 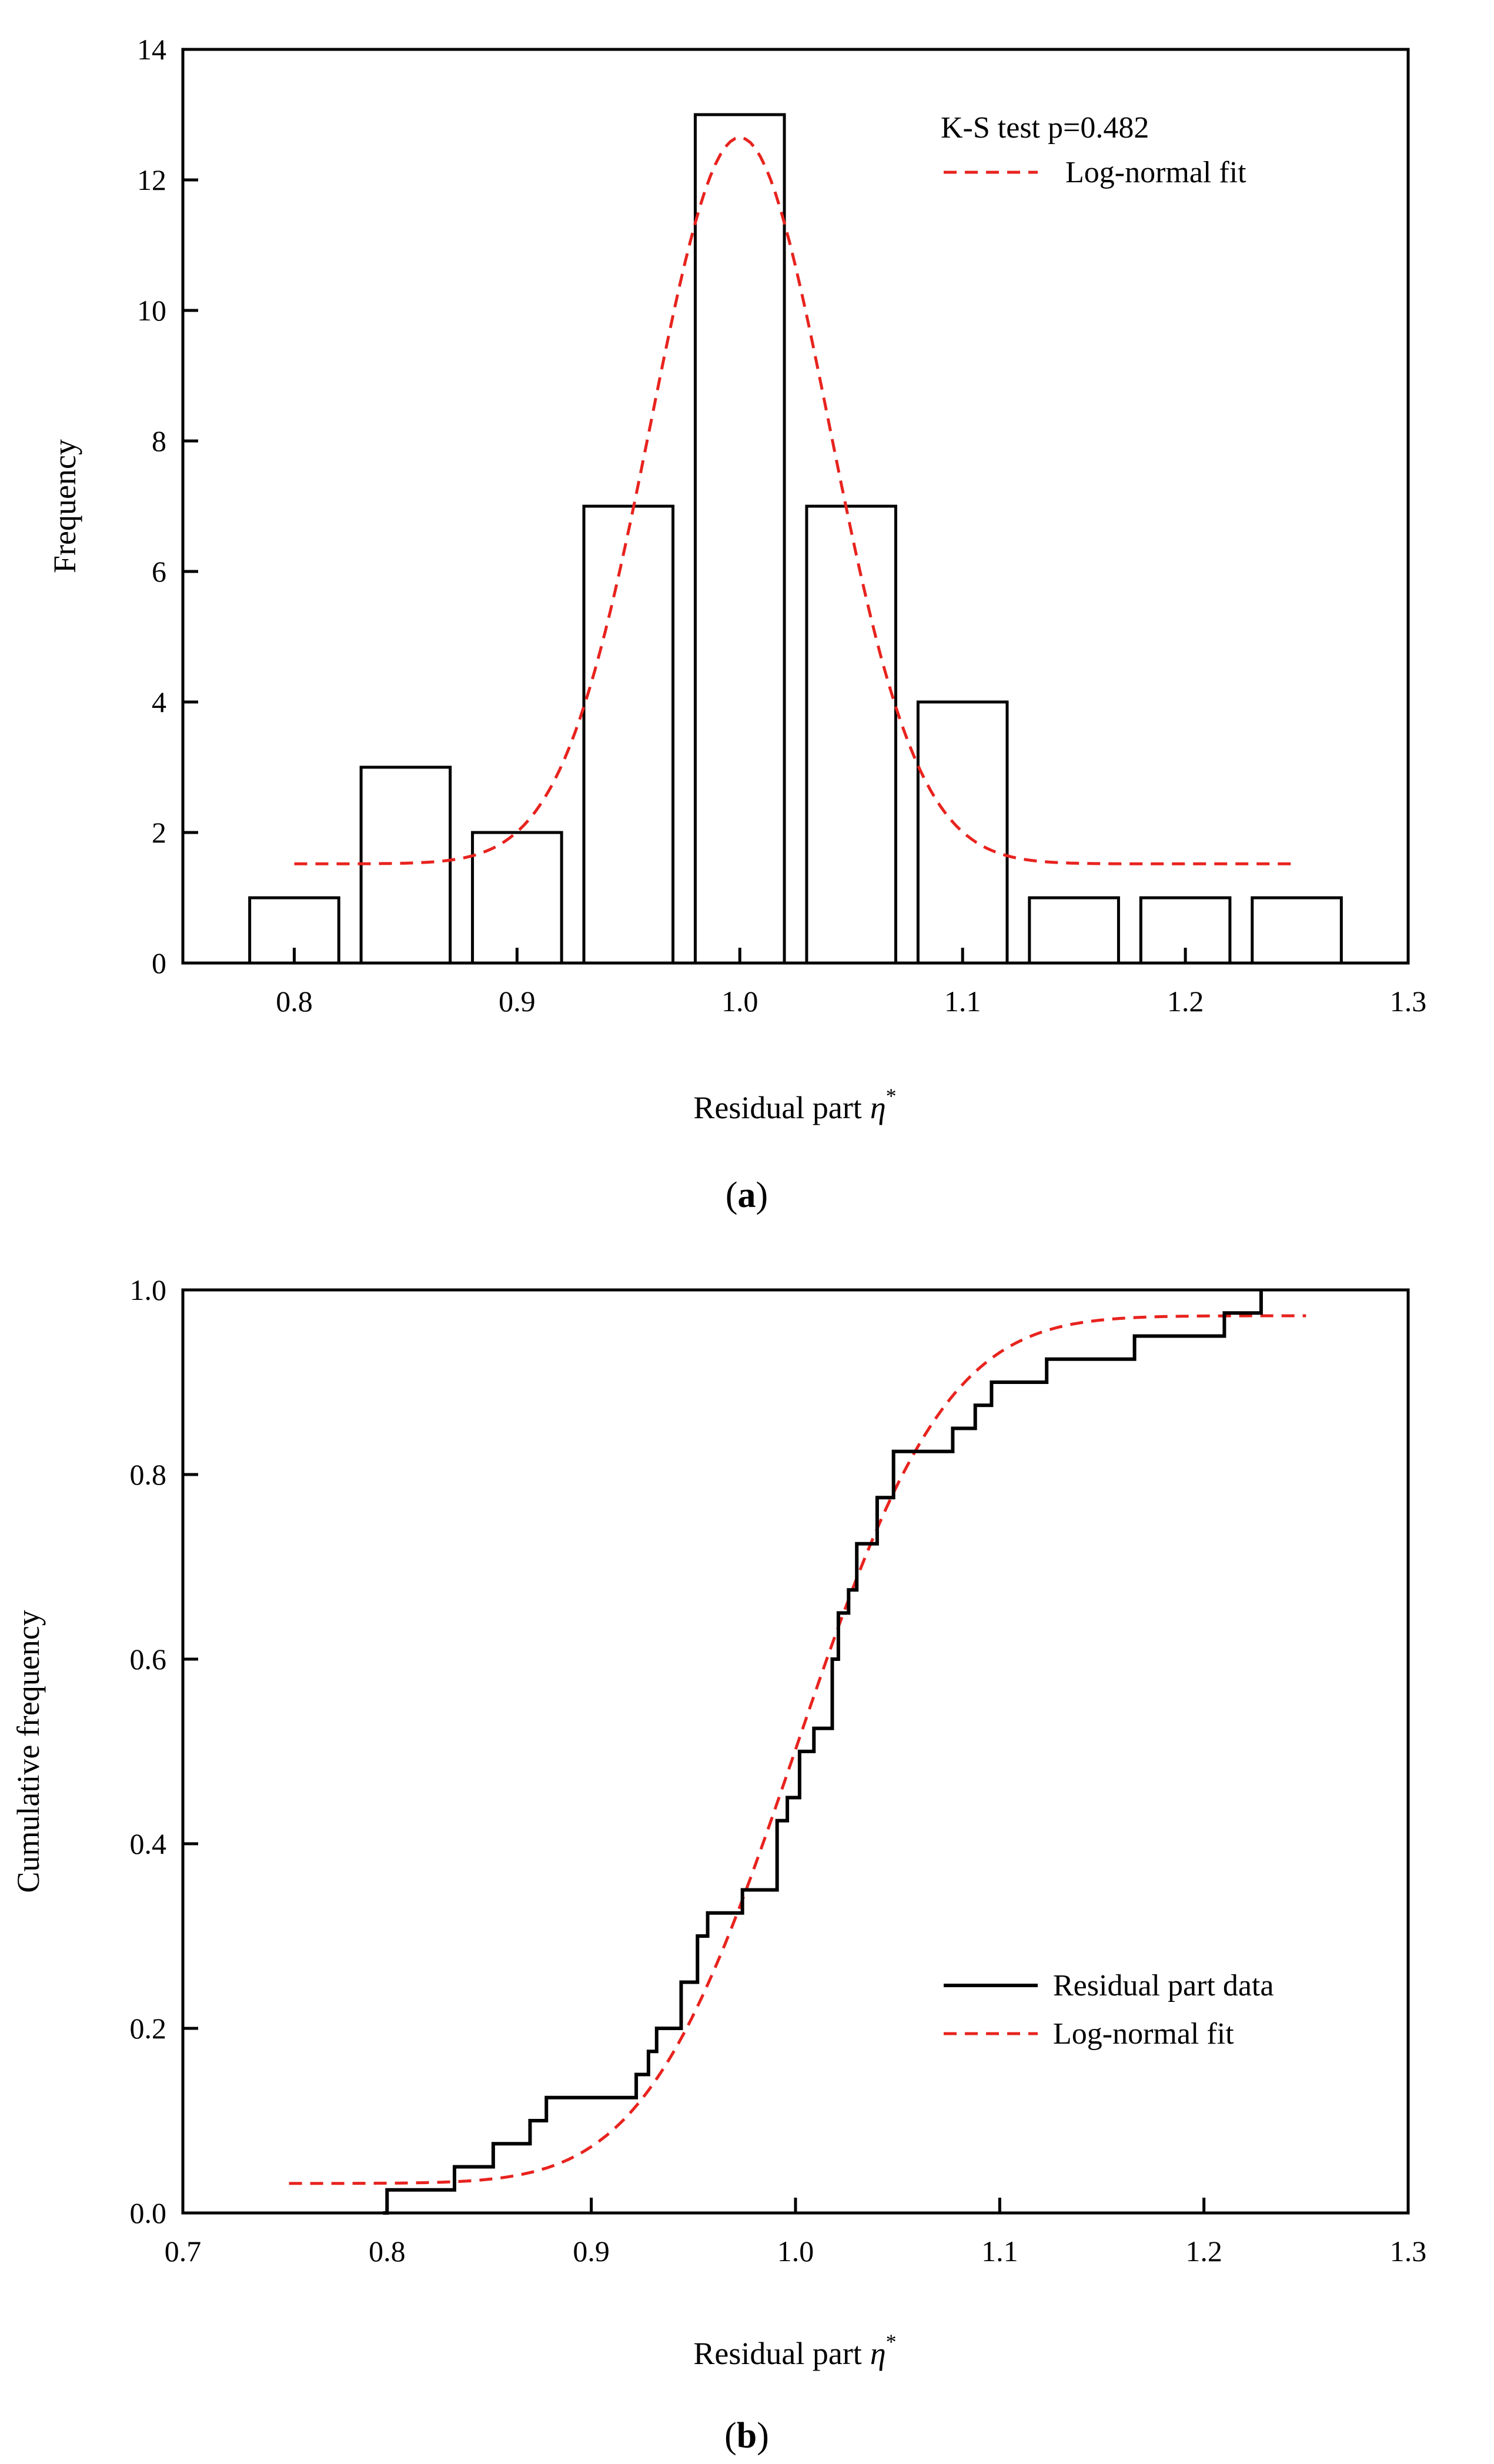 What do you see at coordinates (148, 2212) in the screenshot?
I see `panel-b-y-tick-label: 0.0` at bounding box center [148, 2212].